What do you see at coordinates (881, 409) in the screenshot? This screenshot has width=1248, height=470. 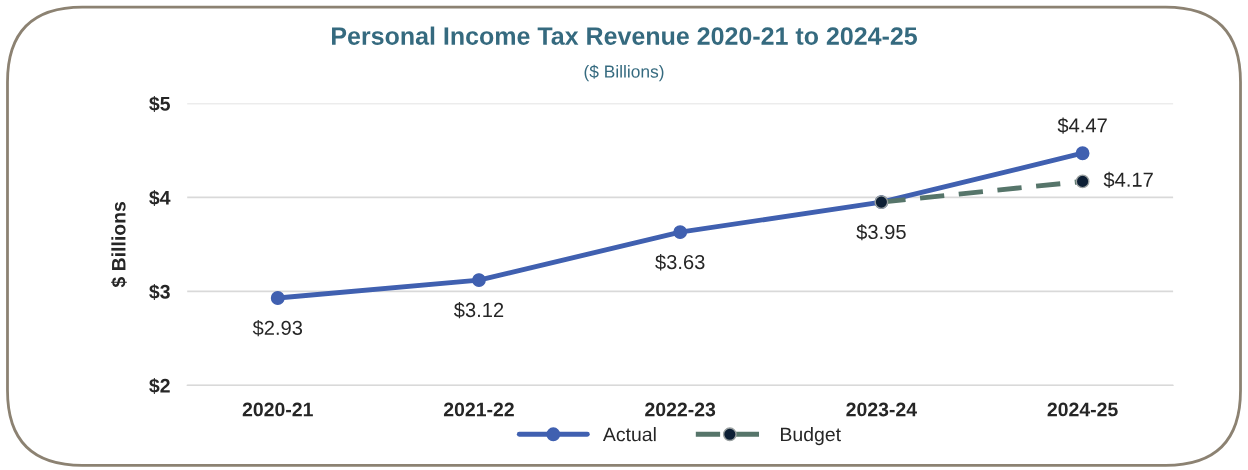 I see `x-tick-label: 2023-24` at bounding box center [881, 409].